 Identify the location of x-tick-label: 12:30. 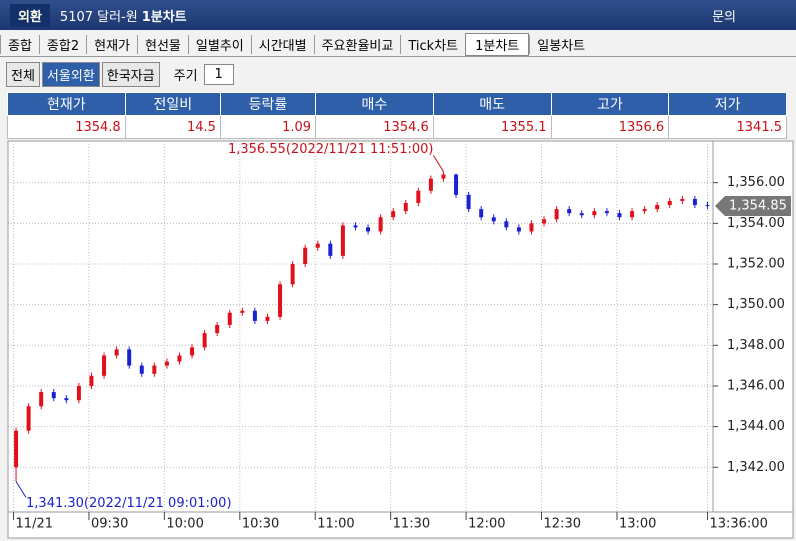
(562, 524).